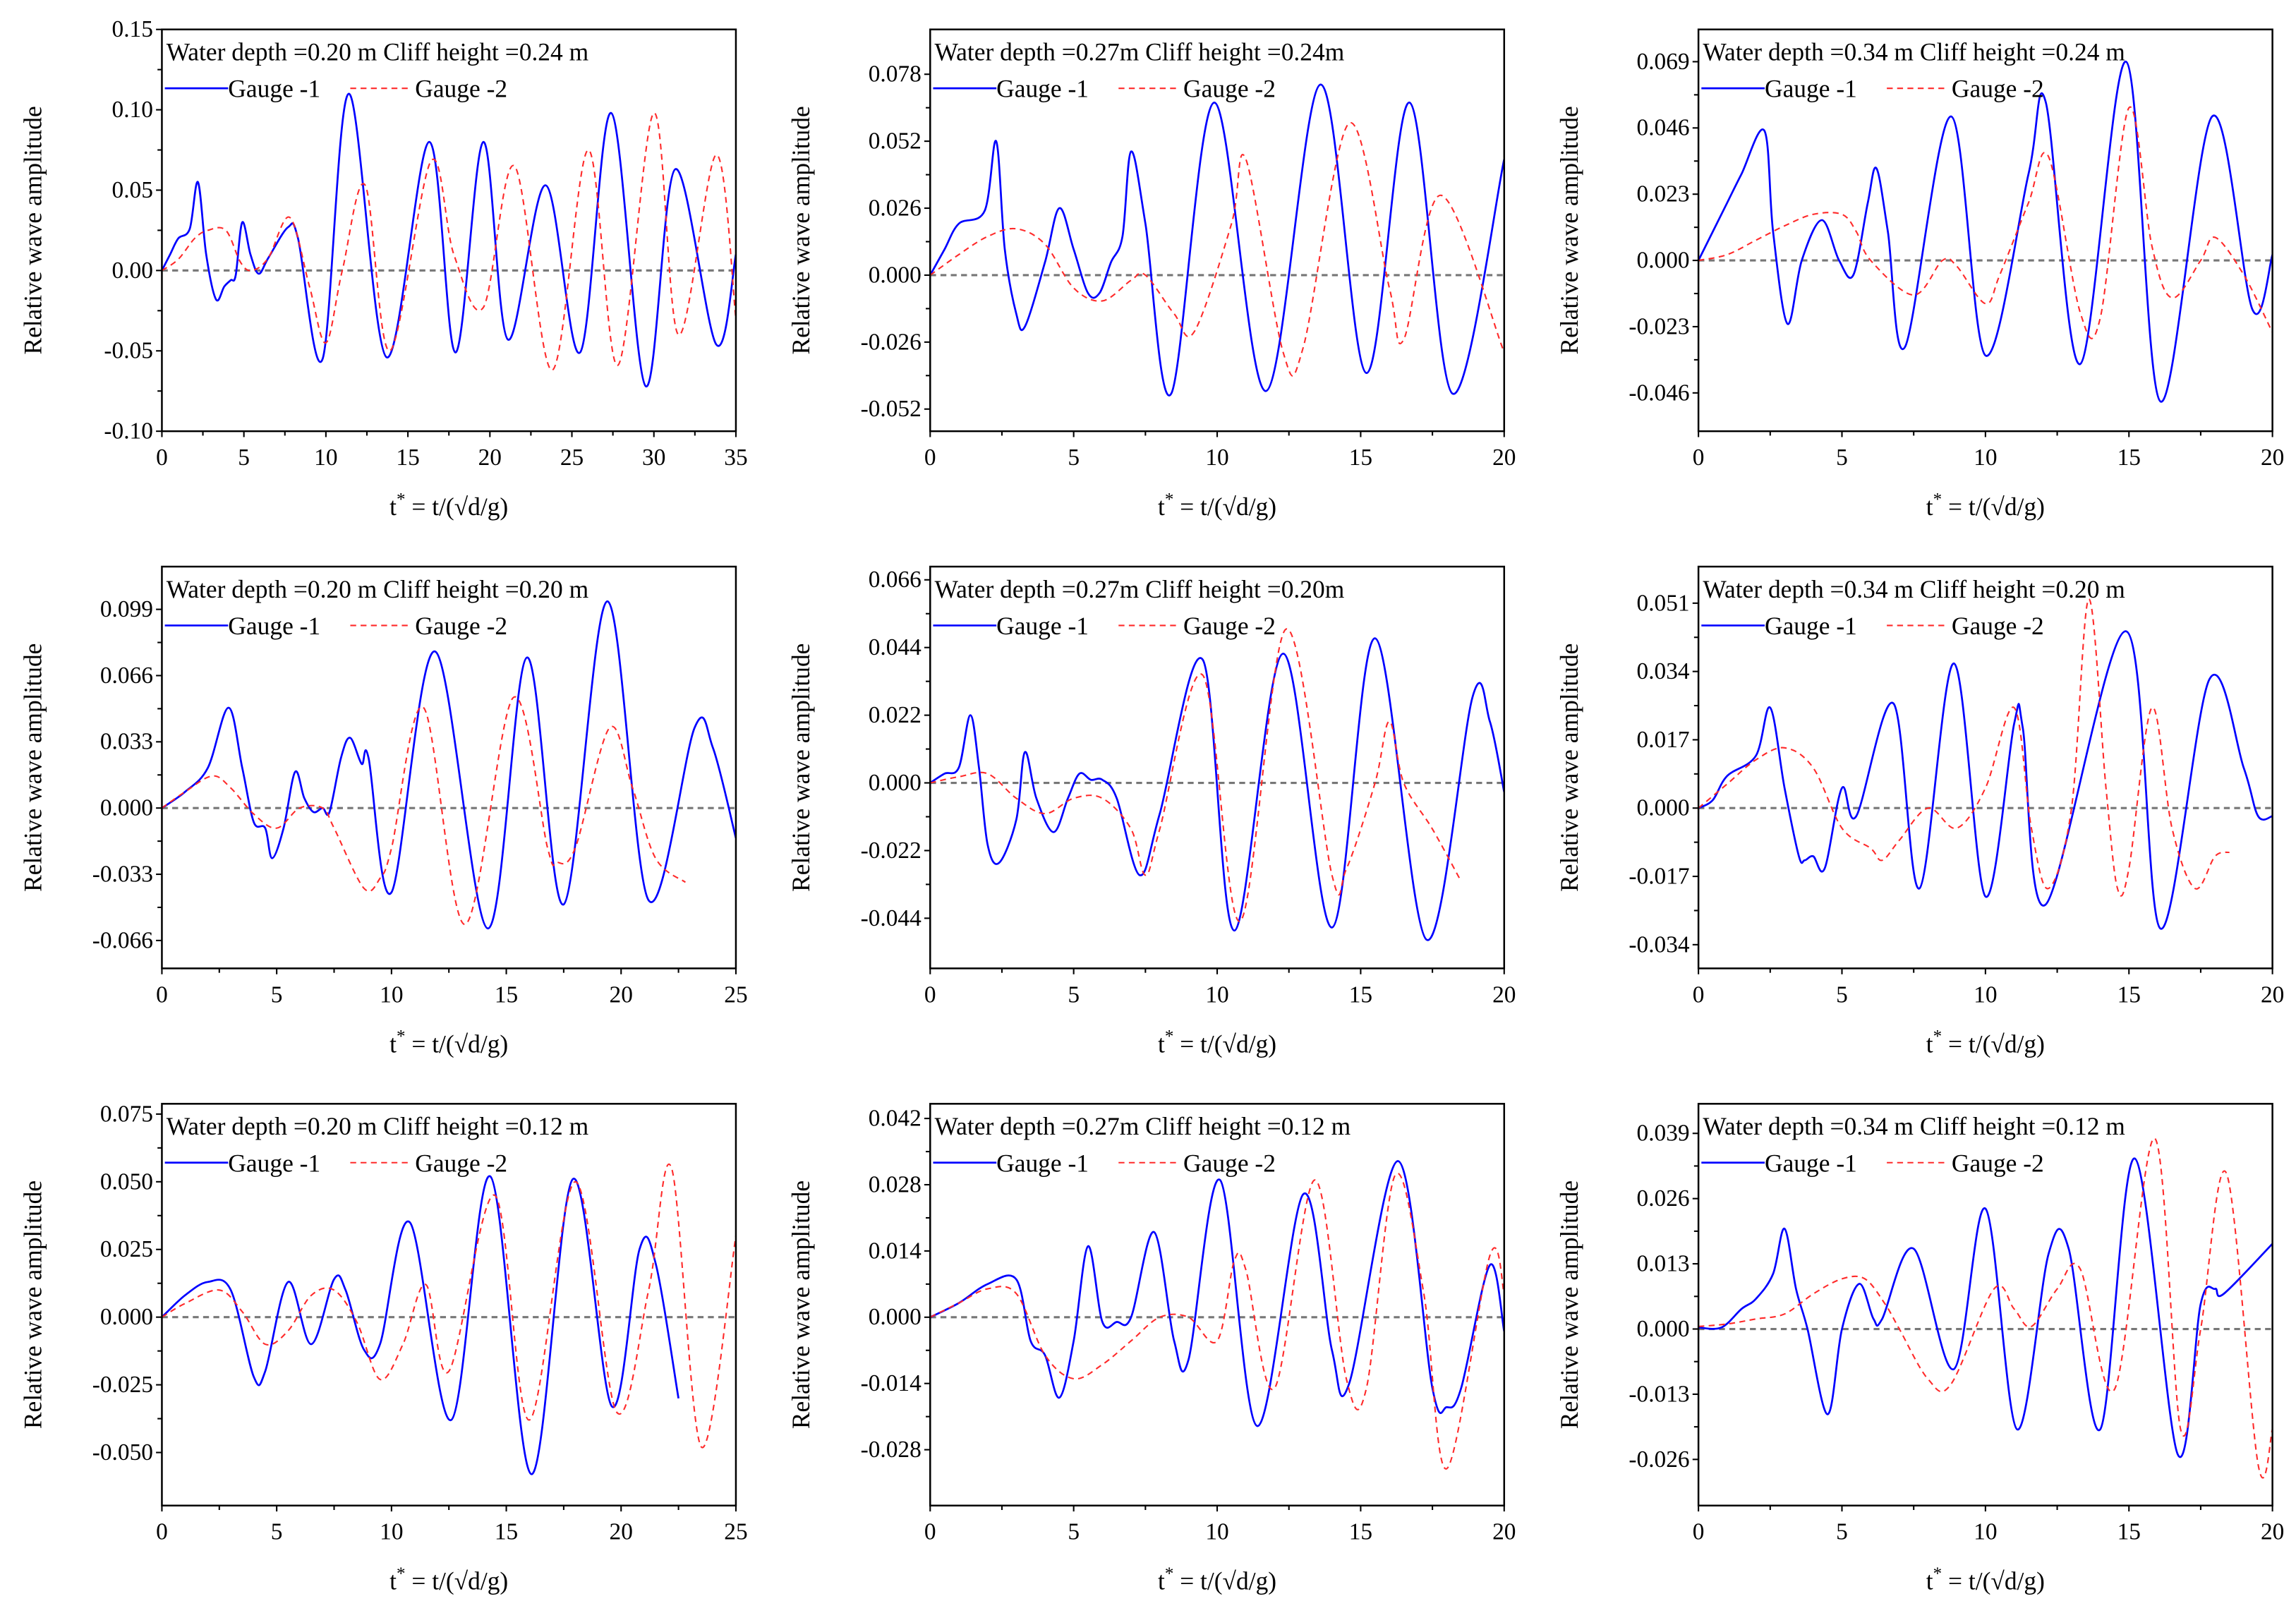 The height and width of the screenshot is (1613, 2296). Describe the element at coordinates (1663, 1264) in the screenshot. I see `y-tick-label: 0.013` at that location.